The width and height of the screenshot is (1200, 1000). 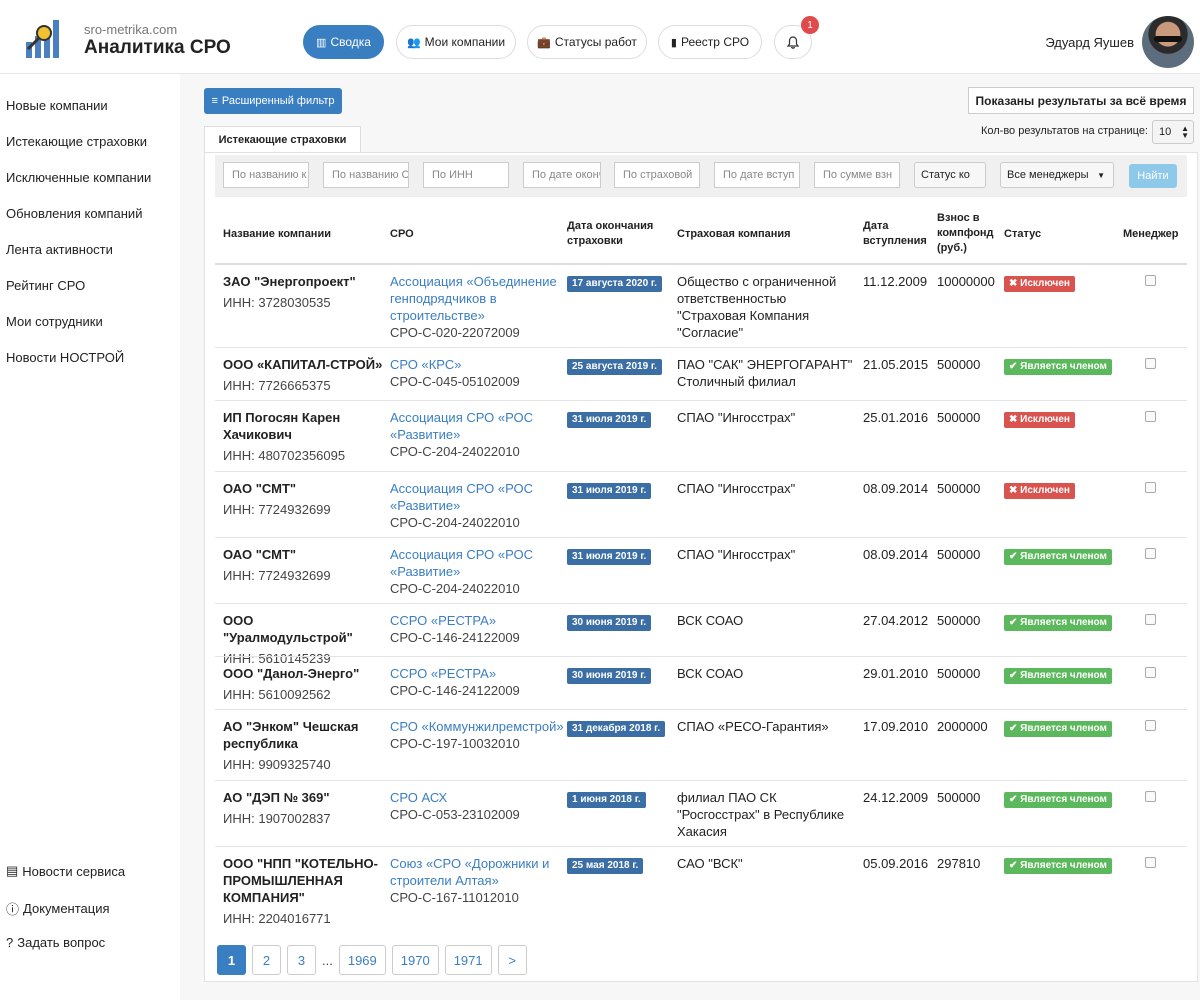 I want to click on sro-link: СРО АСХ, so click(x=419, y=797).